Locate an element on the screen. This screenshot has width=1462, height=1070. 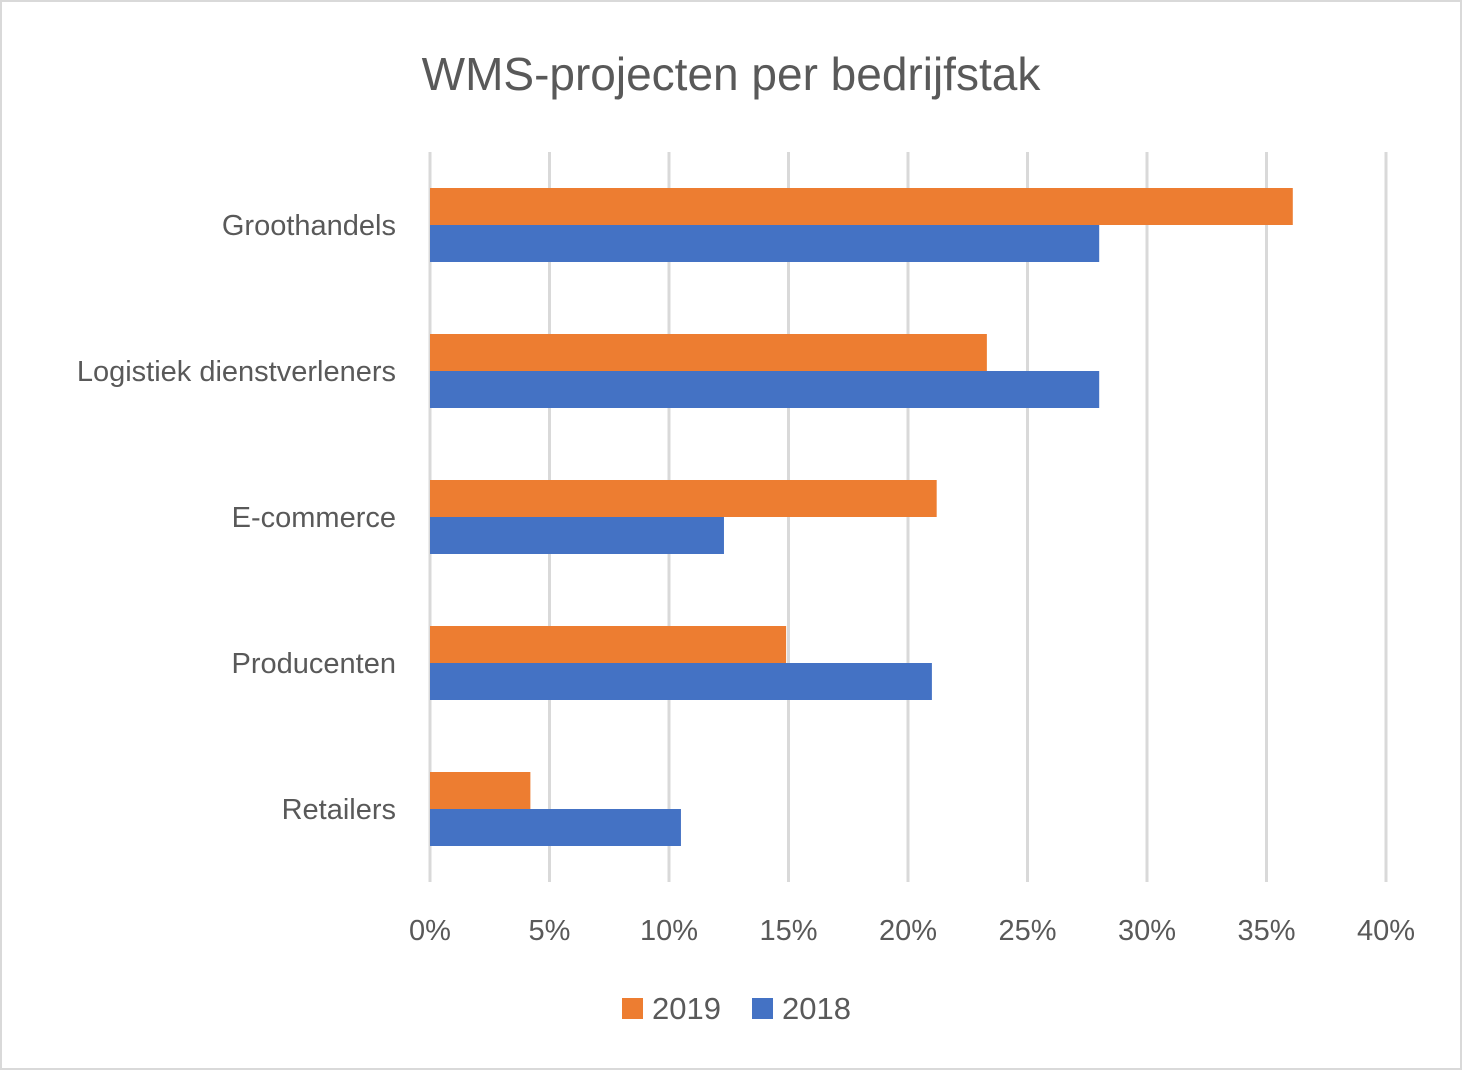
x-tick-label: 35% is located at coordinates (1266, 931).